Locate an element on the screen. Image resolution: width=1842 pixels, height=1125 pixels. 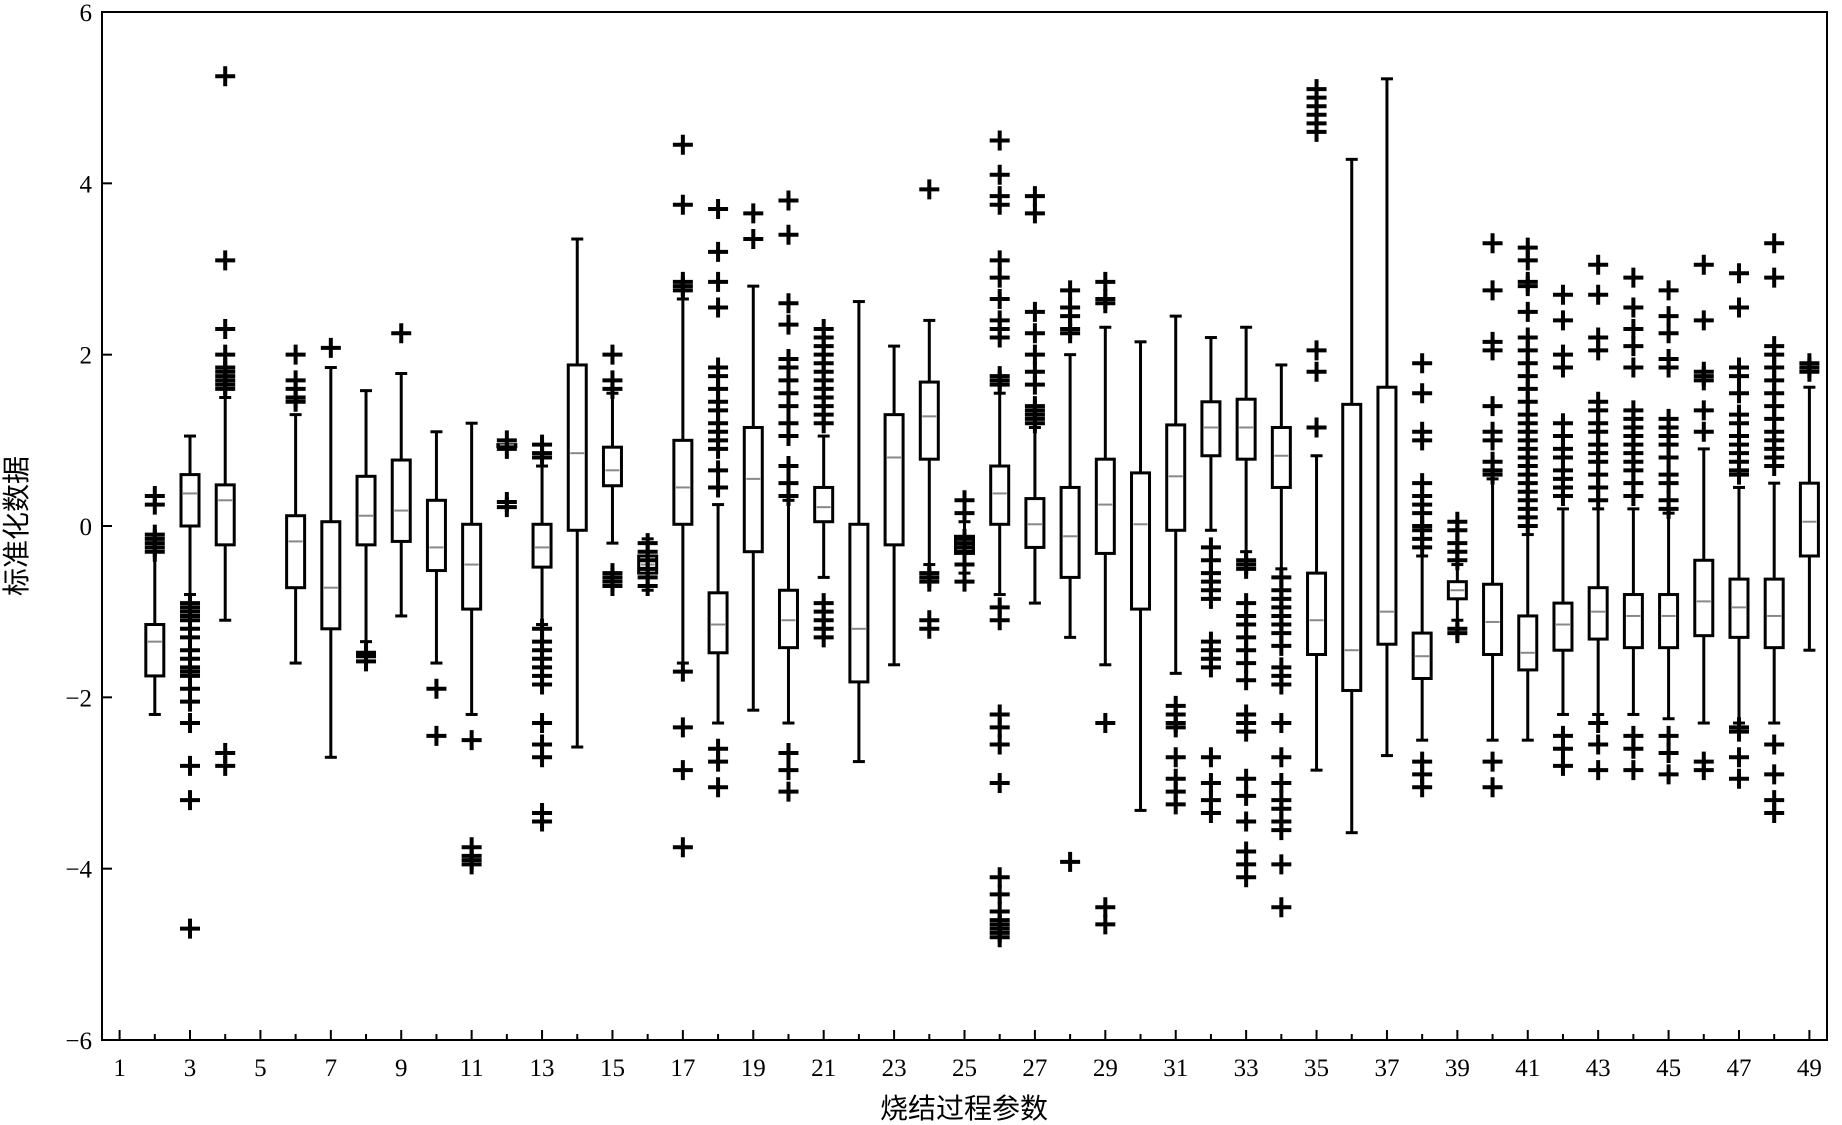
x-tick-label: 15 is located at coordinates (612, 1068).